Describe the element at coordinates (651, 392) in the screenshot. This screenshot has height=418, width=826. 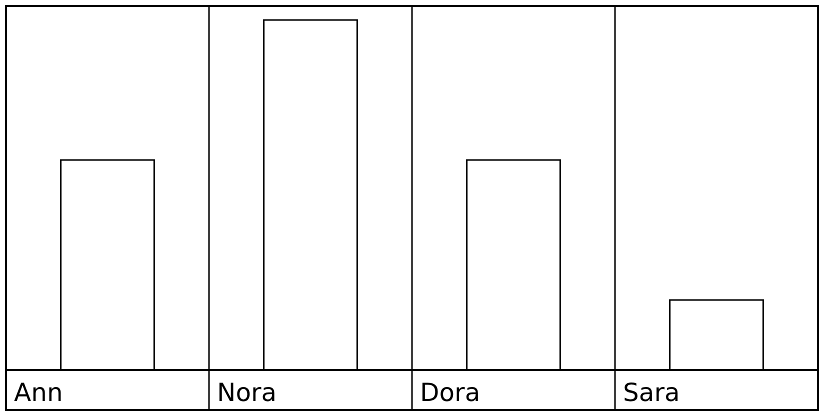
I see `x-tick-label: Sara` at that location.